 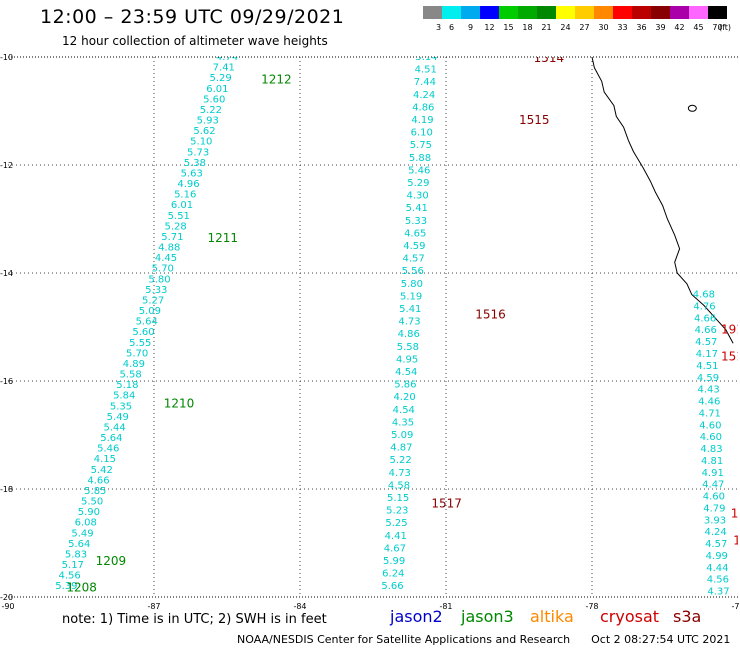 What do you see at coordinates (147, 322) in the screenshot?
I see `wave-height-value: 5.64` at bounding box center [147, 322].